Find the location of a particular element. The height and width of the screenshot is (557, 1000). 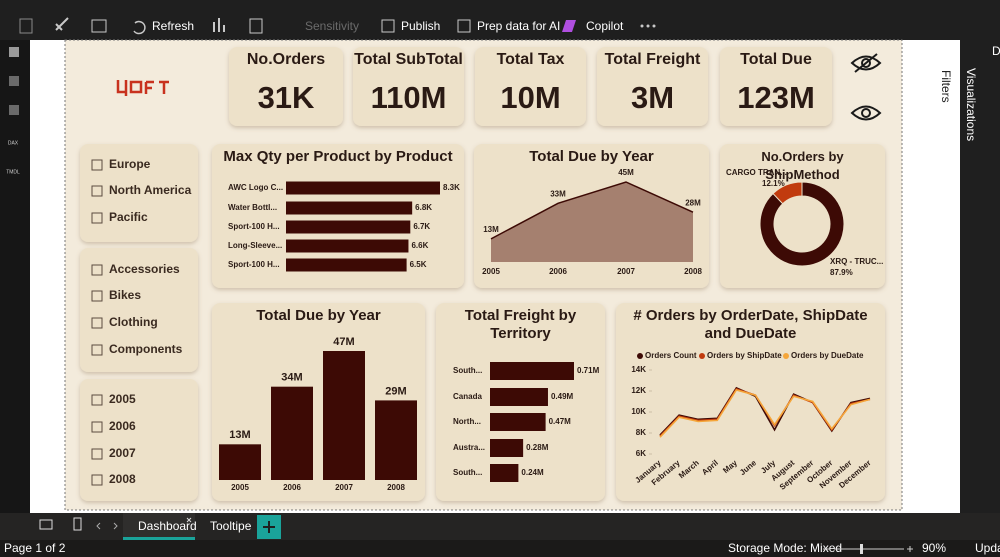

visualizations-pane is located at coordinates (980, 276).